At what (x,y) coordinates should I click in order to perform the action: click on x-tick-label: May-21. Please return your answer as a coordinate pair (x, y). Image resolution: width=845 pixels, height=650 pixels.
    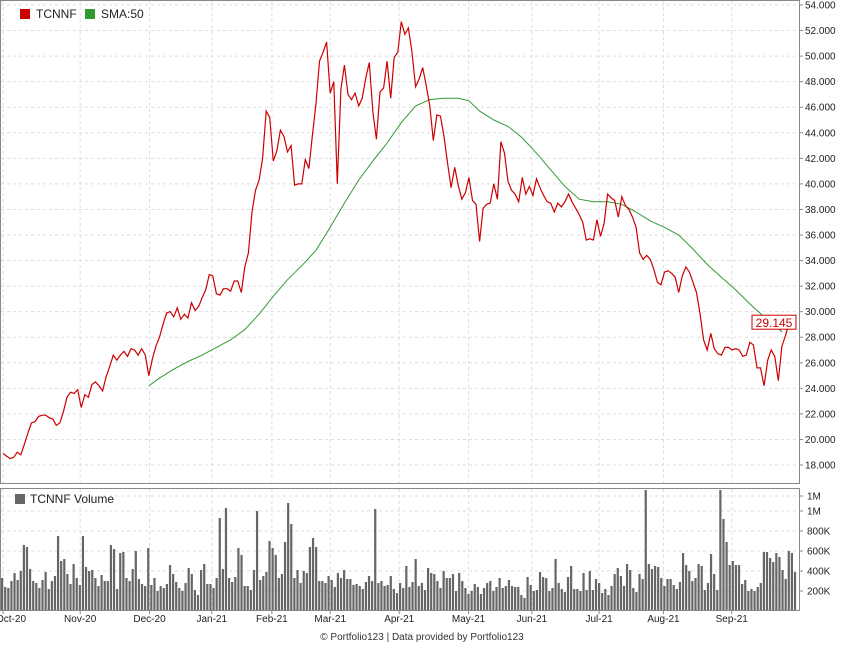
    Looking at the image, I should click on (469, 619).